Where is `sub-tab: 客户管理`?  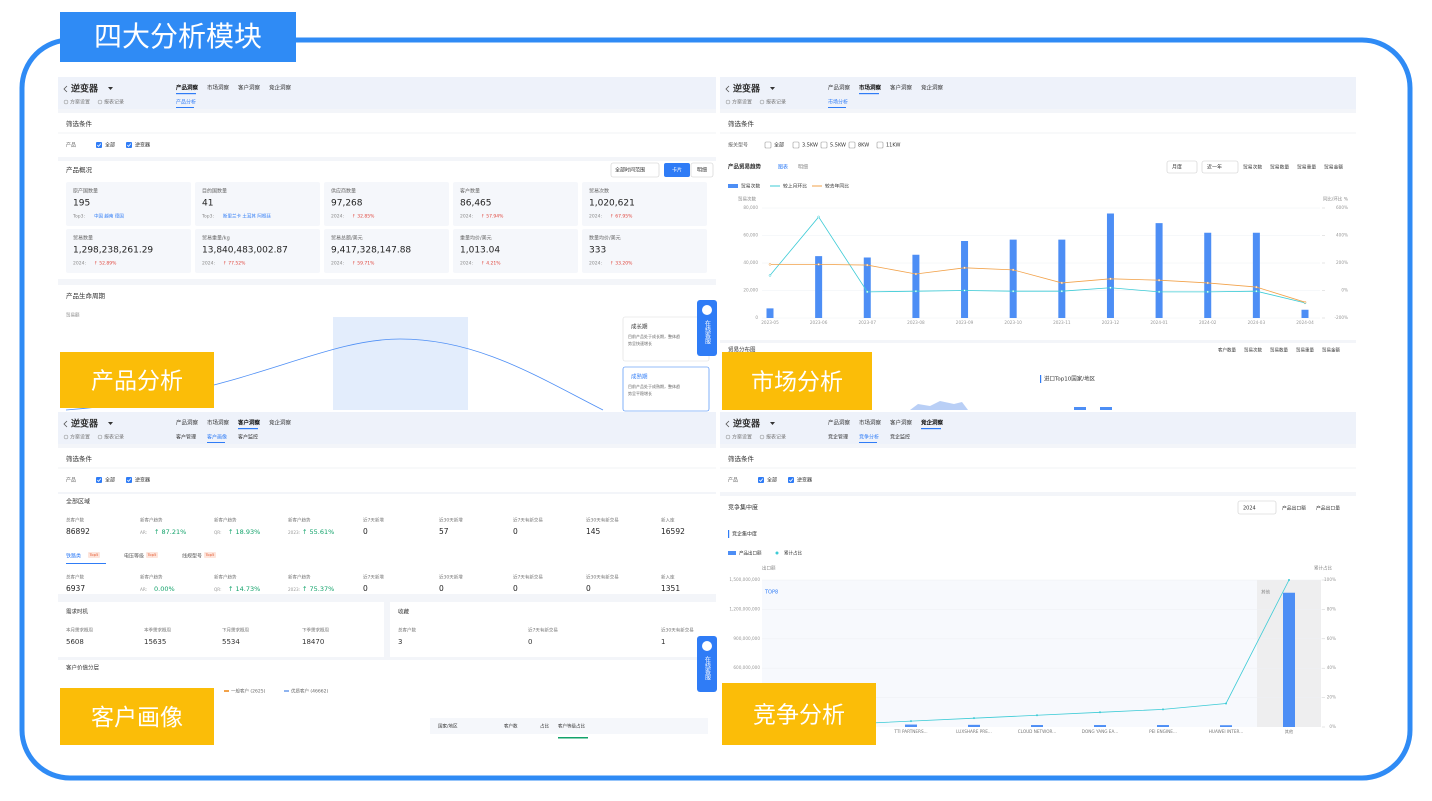 sub-tab: 客户管理 is located at coordinates (186, 437).